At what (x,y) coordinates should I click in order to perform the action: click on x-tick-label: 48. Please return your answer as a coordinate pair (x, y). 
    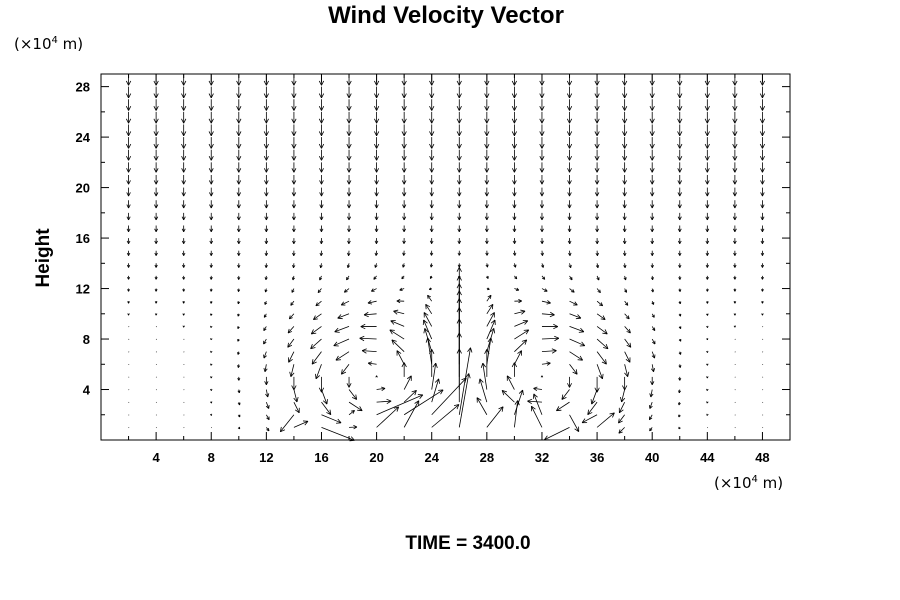
    Looking at the image, I should click on (762, 457).